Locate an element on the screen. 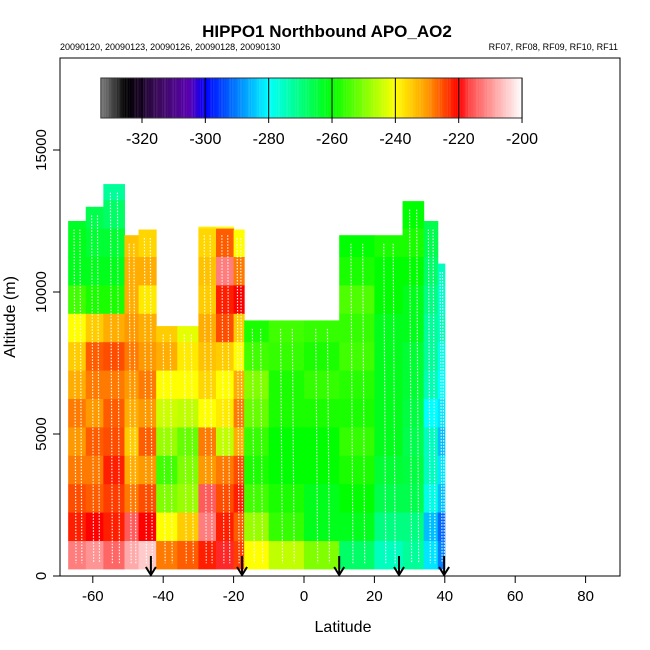 The width and height of the screenshot is (650, 650). arrow-head is located at coordinates (242, 571).